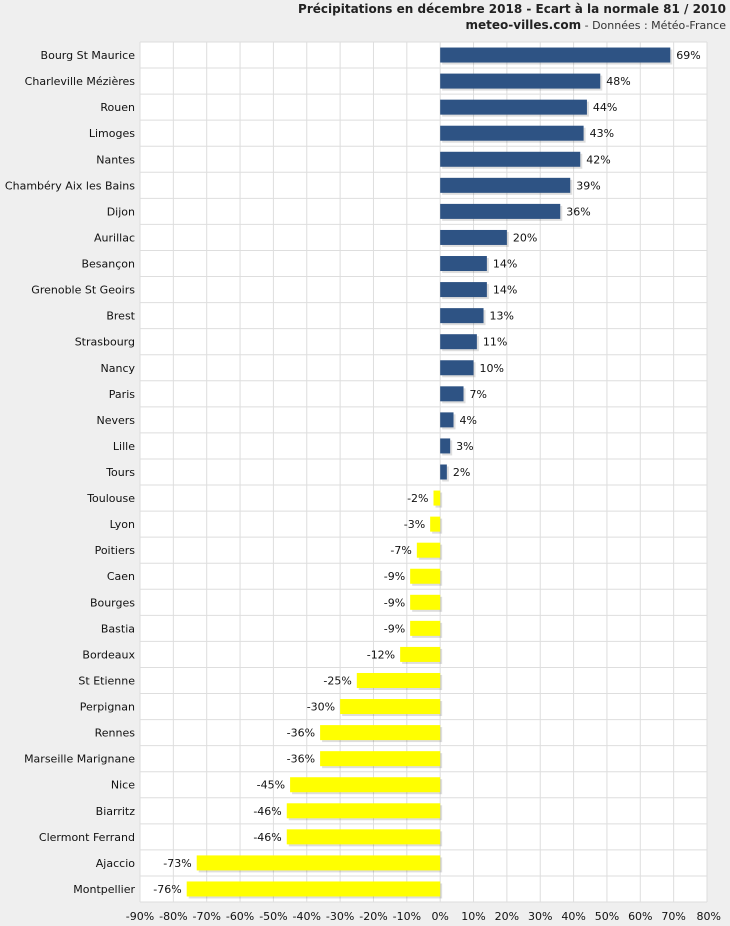 The width and height of the screenshot is (730, 926). I want to click on category-label: Dijon, so click(121, 211).